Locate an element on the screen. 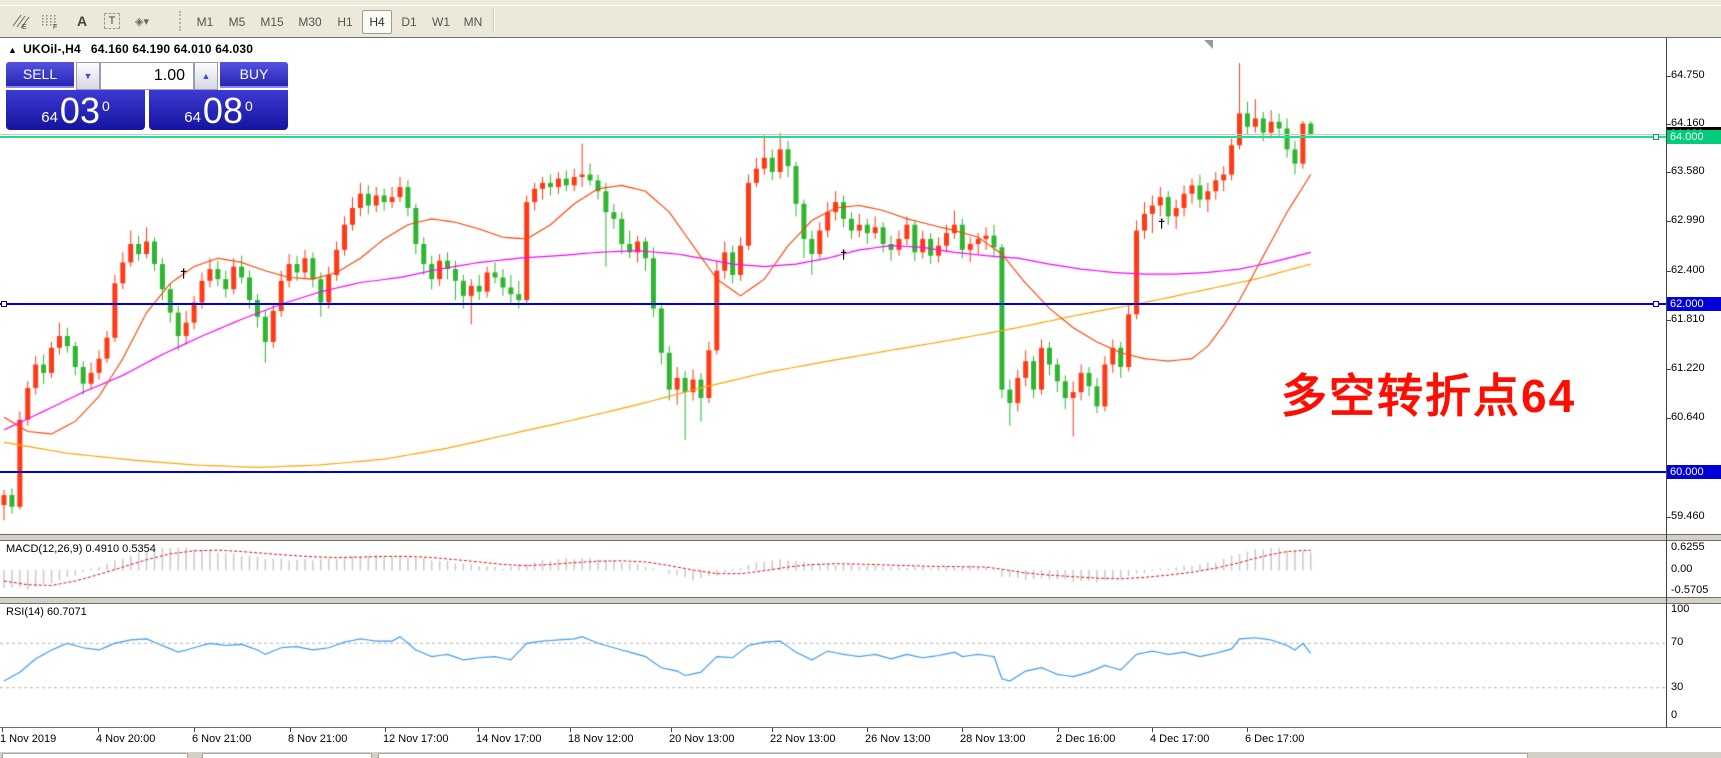  hline-62-handle-right is located at coordinates (1656, 304).